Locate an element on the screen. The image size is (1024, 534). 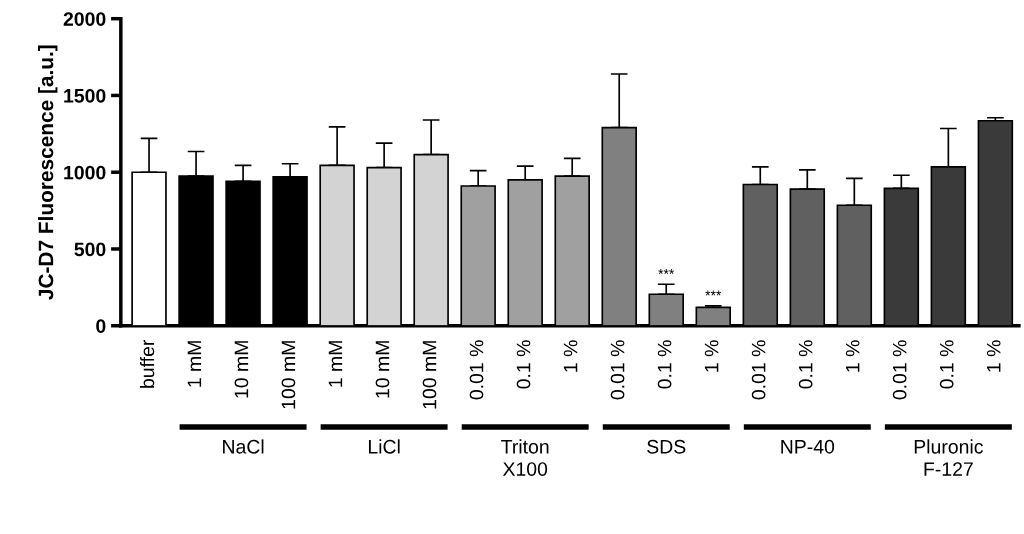
text: Triton X100 is located at coordinates (525, 457).